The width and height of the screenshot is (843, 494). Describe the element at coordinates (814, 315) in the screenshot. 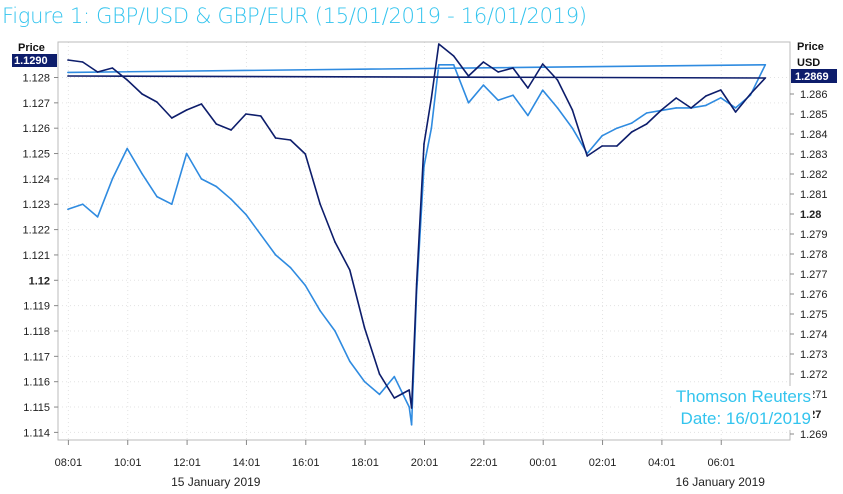

I see `right-tick-label: 1.275` at that location.